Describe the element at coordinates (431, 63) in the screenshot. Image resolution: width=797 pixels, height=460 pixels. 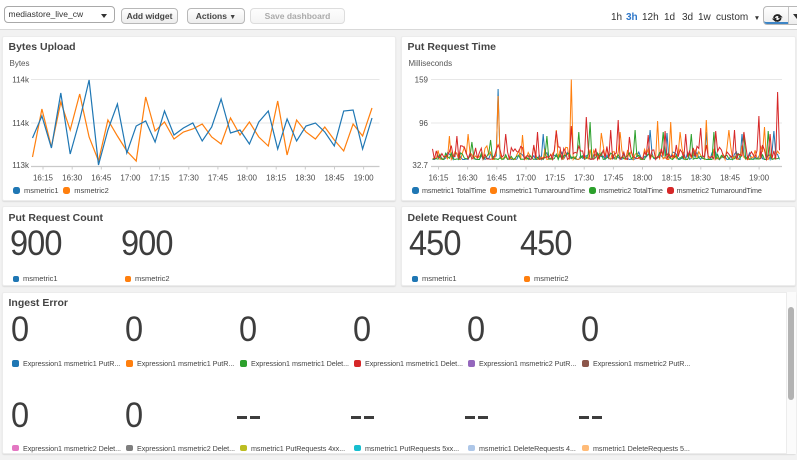
I see `svg-text: Milliseconds` at that location.